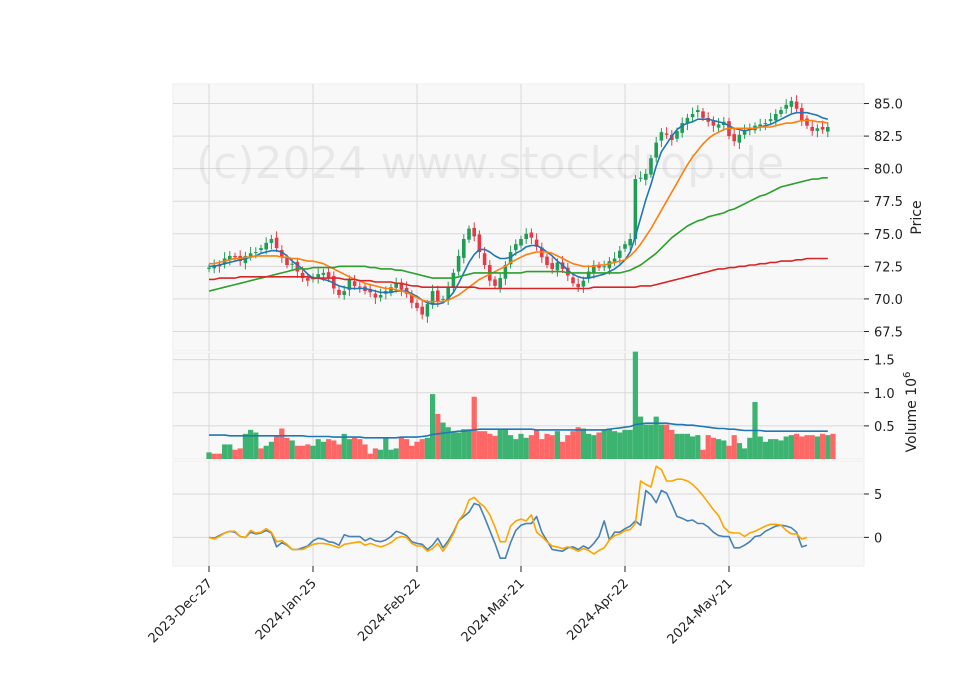 The image size is (960, 690). What do you see at coordinates (888, 300) in the screenshot?
I see `price-ytick-label: 70.0` at bounding box center [888, 300].